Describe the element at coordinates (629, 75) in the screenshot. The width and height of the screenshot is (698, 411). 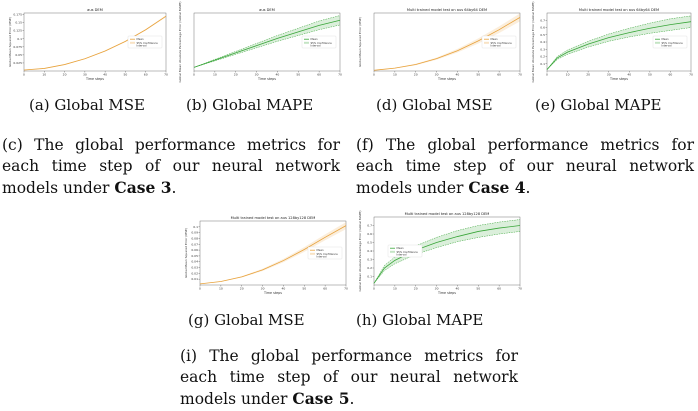
I see `x-tick-label: 40` at that location.